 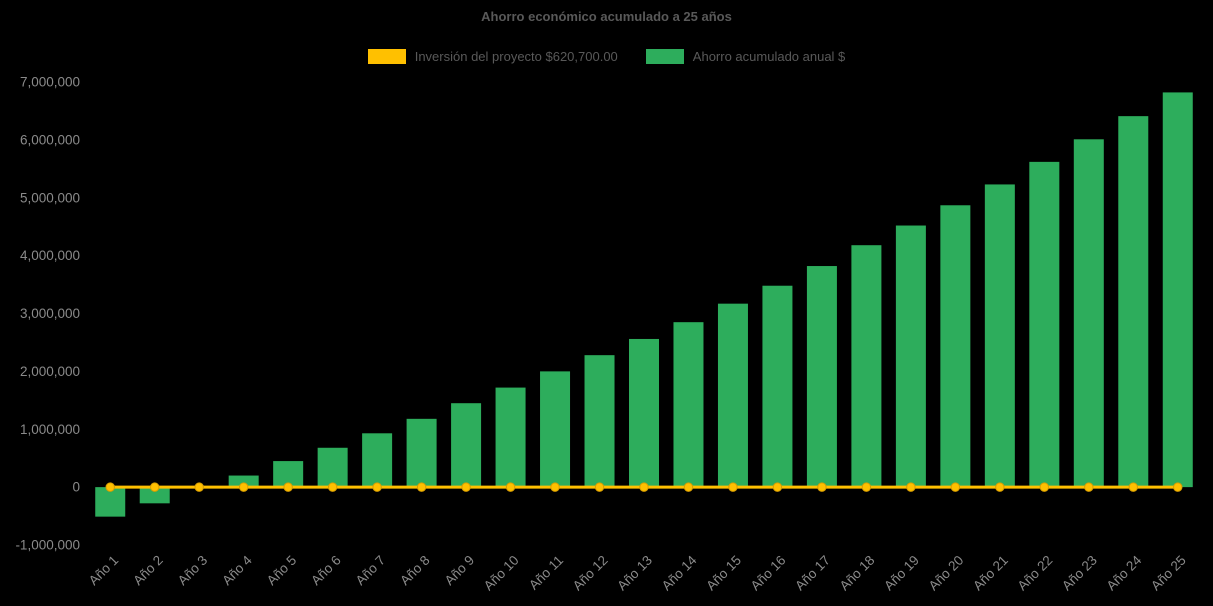 I want to click on x-tick-label: Año 7, so click(x=371, y=571).